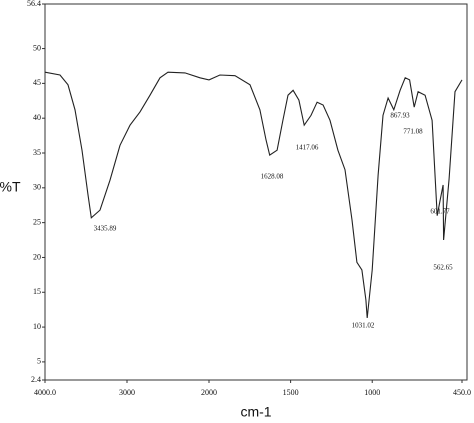 This screenshot has height=423, width=474. I want to click on y-tick-label: 45, so click(37, 82).